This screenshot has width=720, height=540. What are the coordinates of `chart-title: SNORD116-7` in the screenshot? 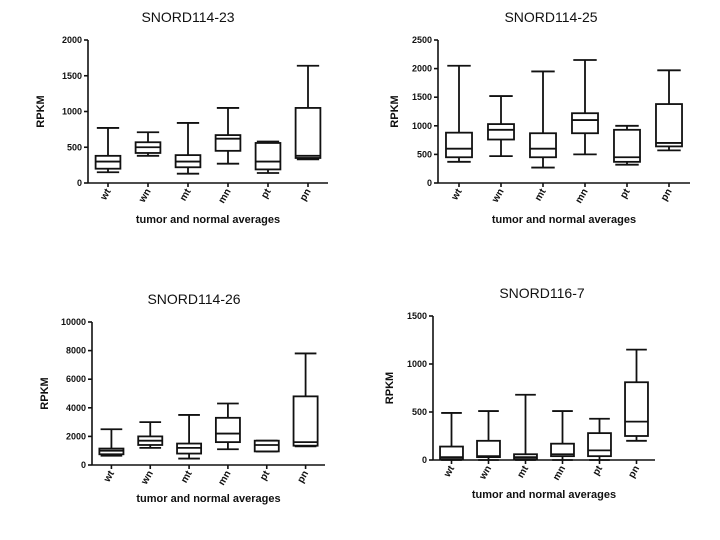 It's located at (542, 293).